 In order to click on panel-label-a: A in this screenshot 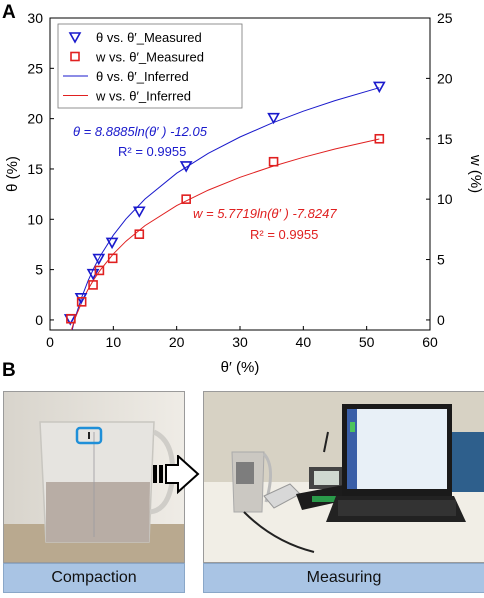, I will do `click(9, 12)`.